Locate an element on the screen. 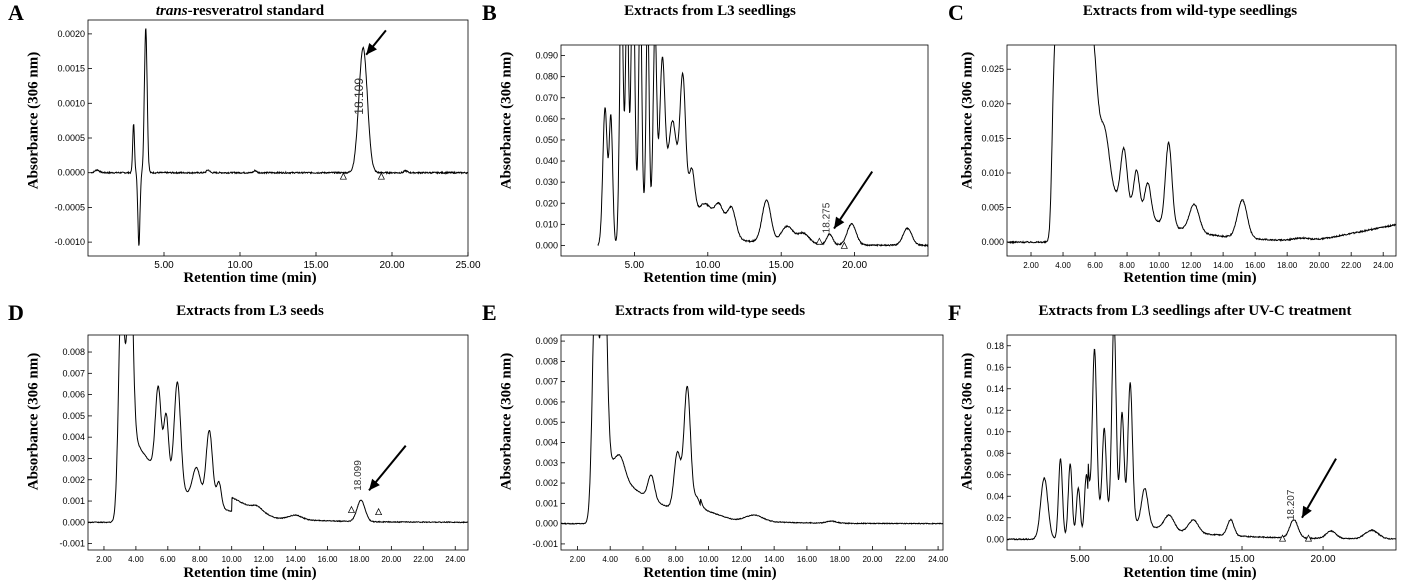  y-tick-label: 0.040 is located at coordinates (546, 161).